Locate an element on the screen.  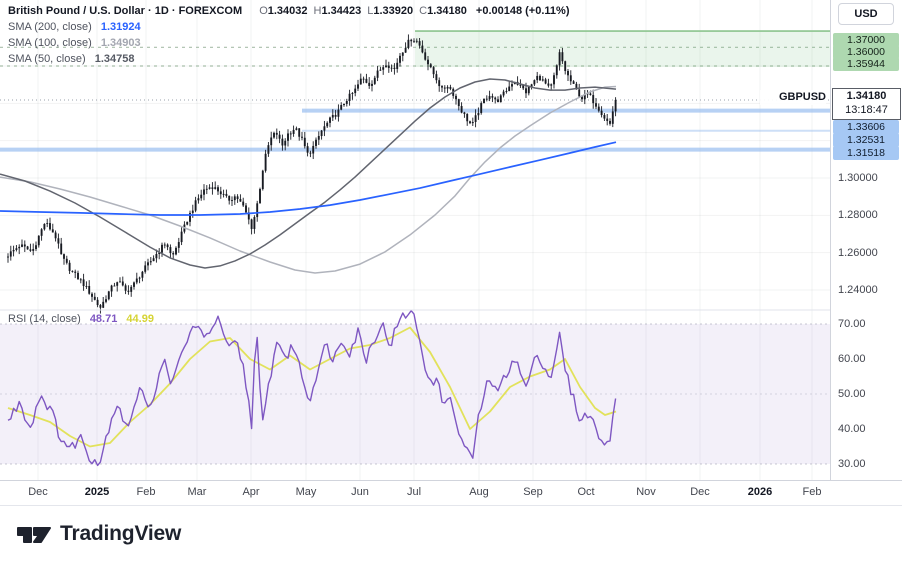
time-axis-label: May is located at coordinates (306, 492).